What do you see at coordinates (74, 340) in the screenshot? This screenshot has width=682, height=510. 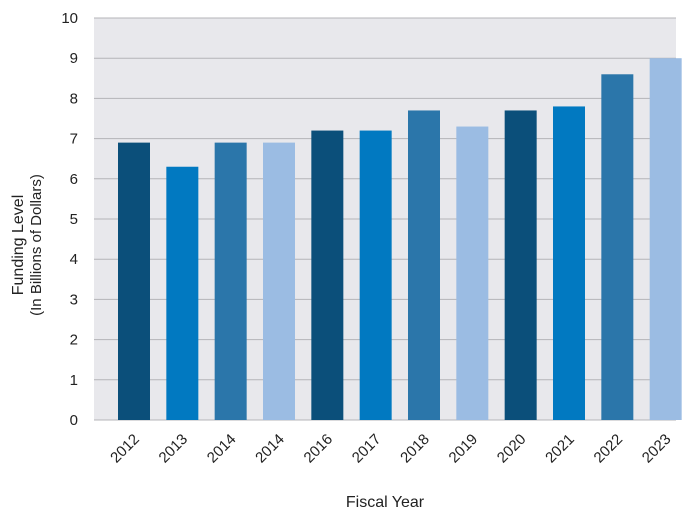 I see `y-tick-label: 2` at bounding box center [74, 340].